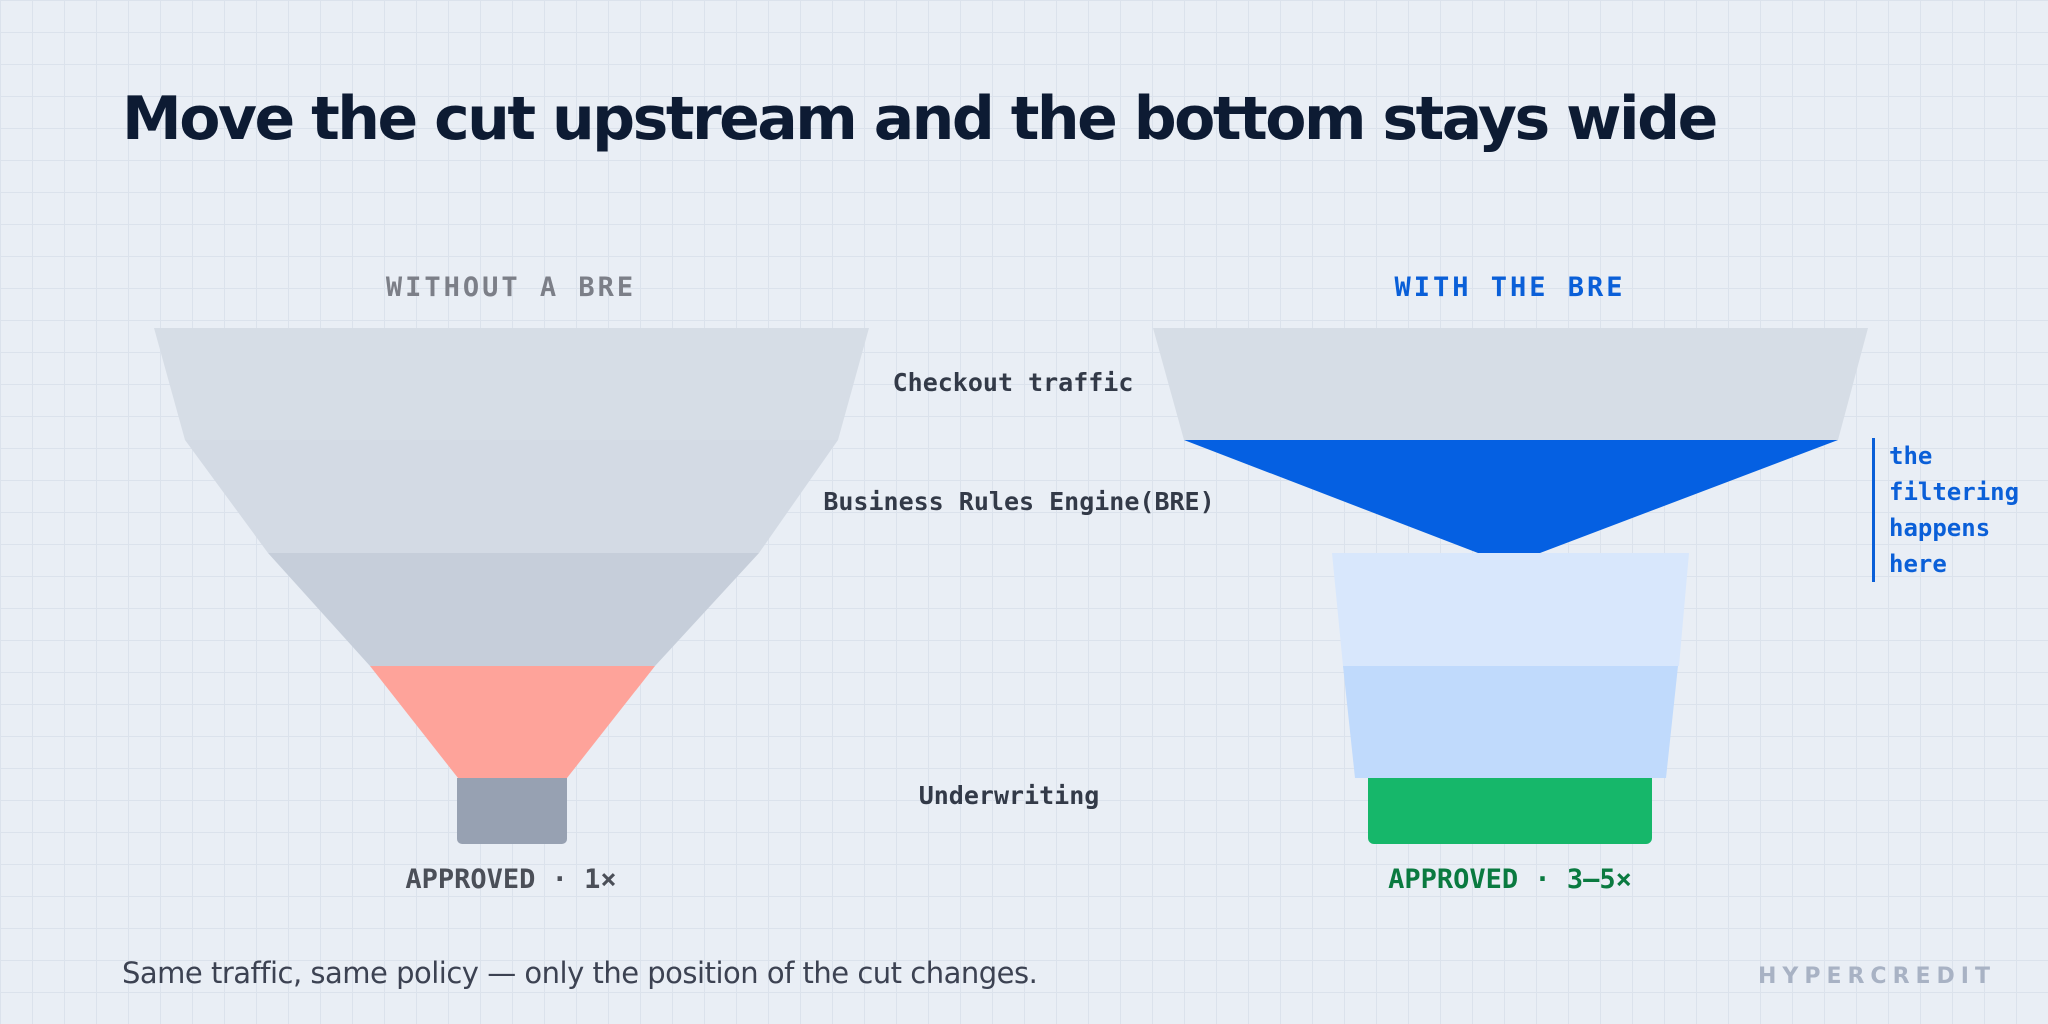 The image size is (2048, 1024). Describe the element at coordinates (1510, 879) in the screenshot. I see `approved-label-with-bre: APPROVED · 3–5×` at that location.